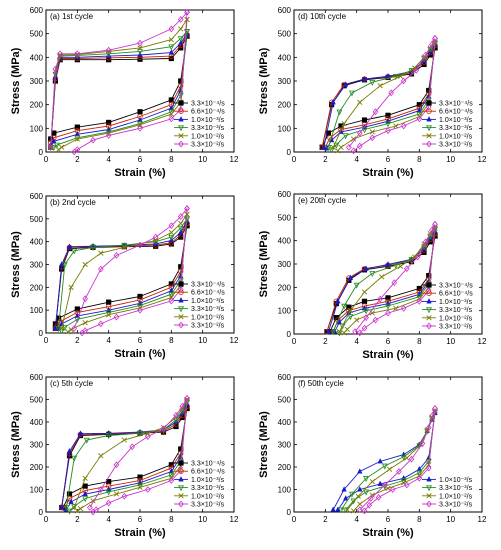 The height and width of the screenshot is (550, 501). I want to click on plot-frame, so click(388, 444).